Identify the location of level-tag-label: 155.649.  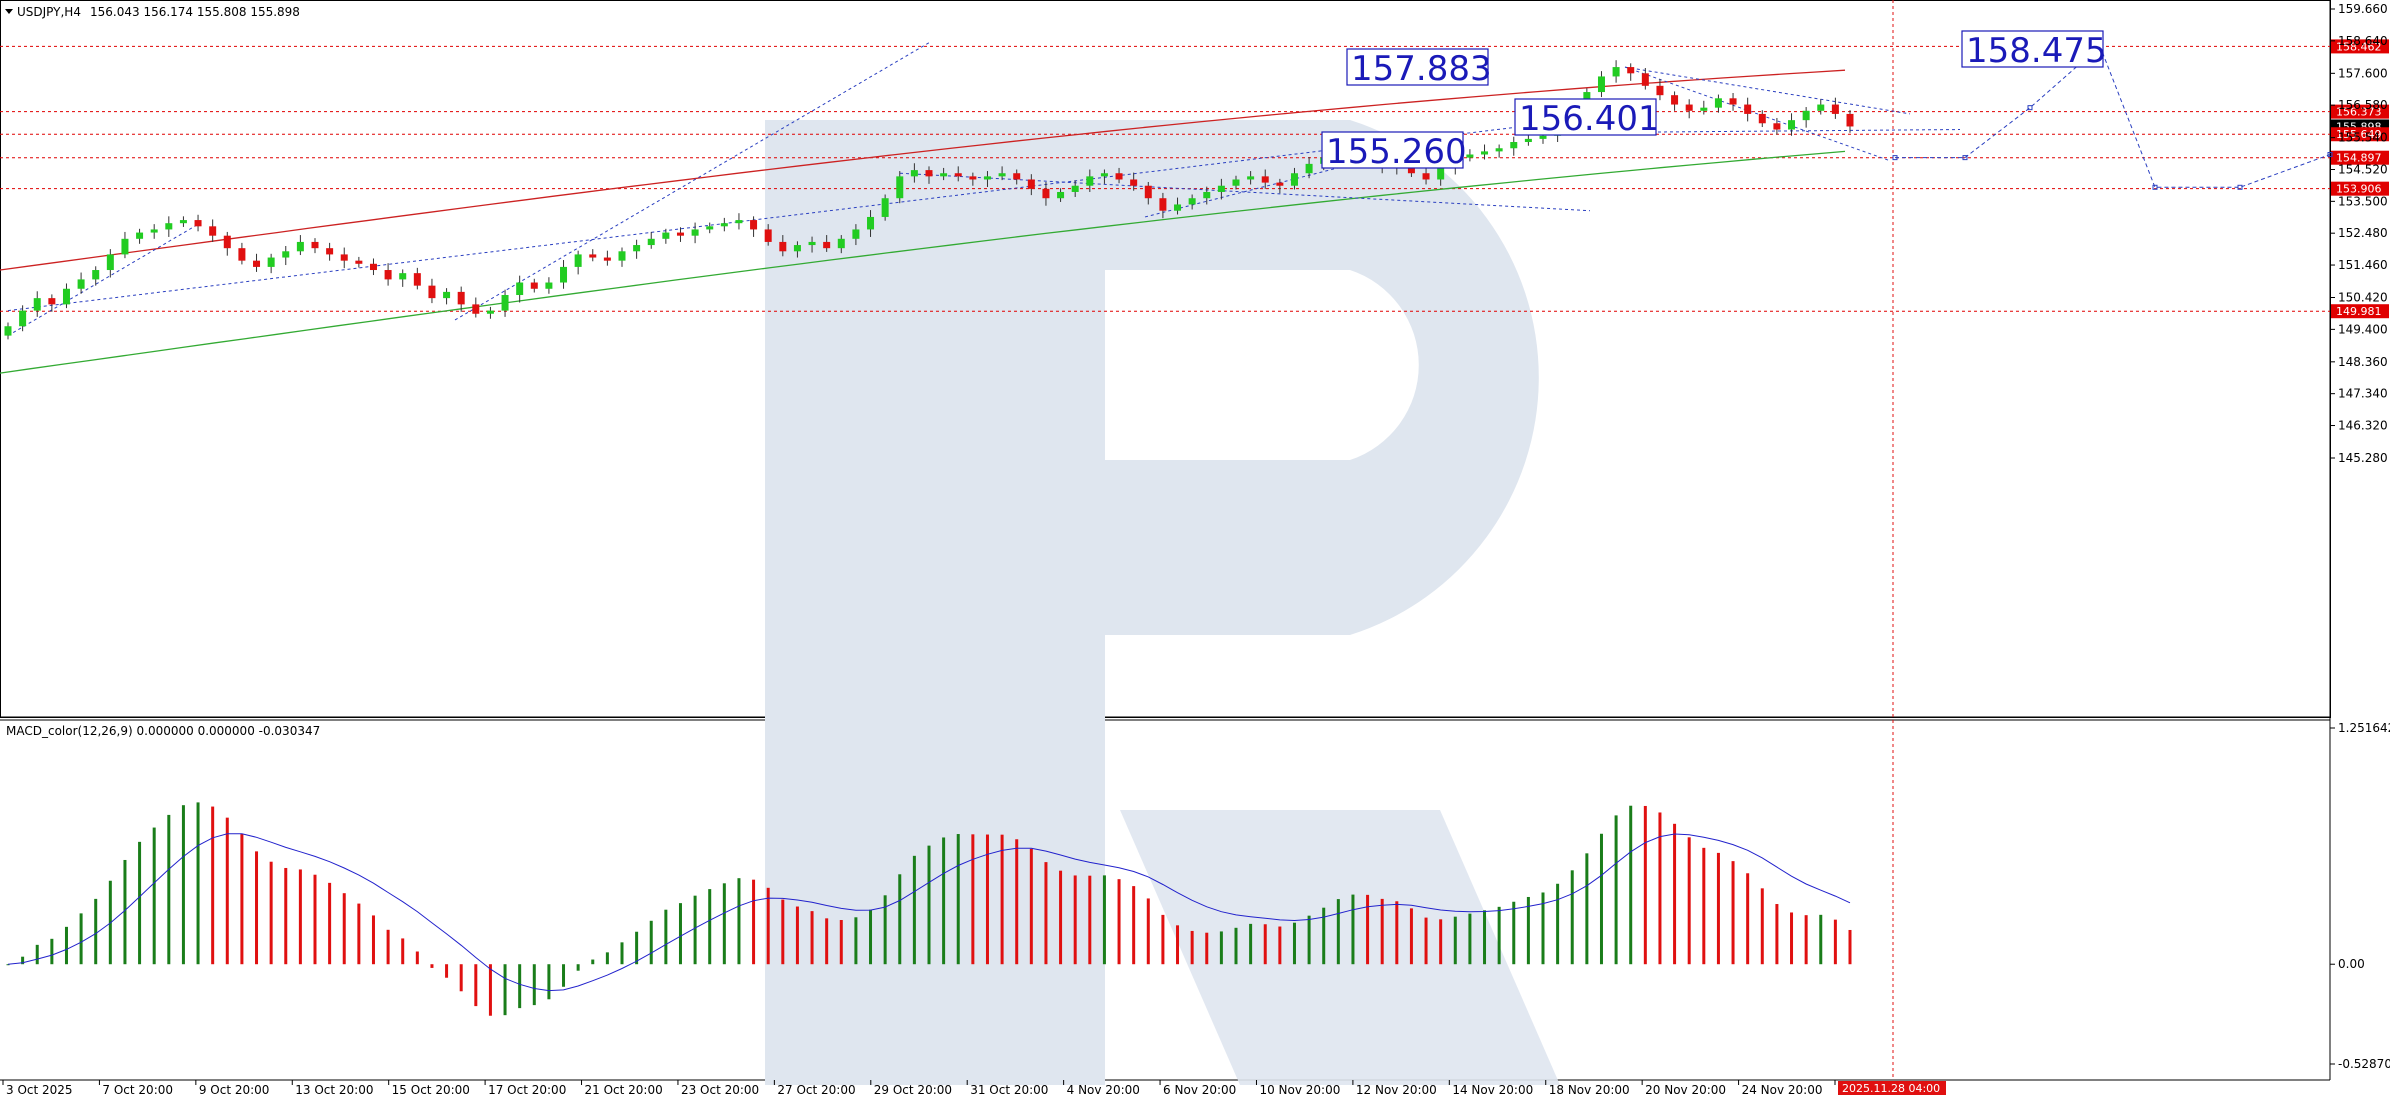
(2359, 134).